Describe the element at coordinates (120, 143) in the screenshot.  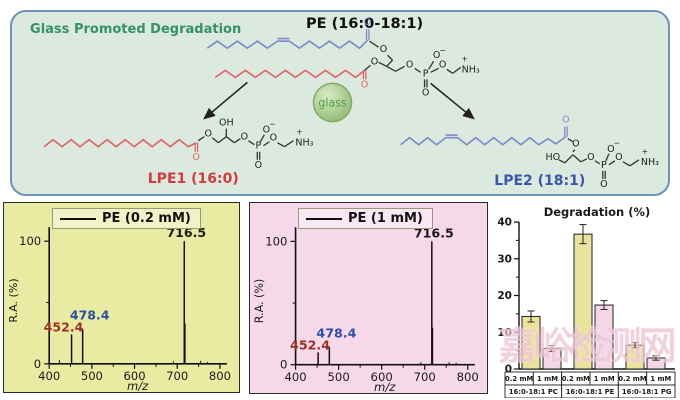
I see `lpe1-chain` at that location.